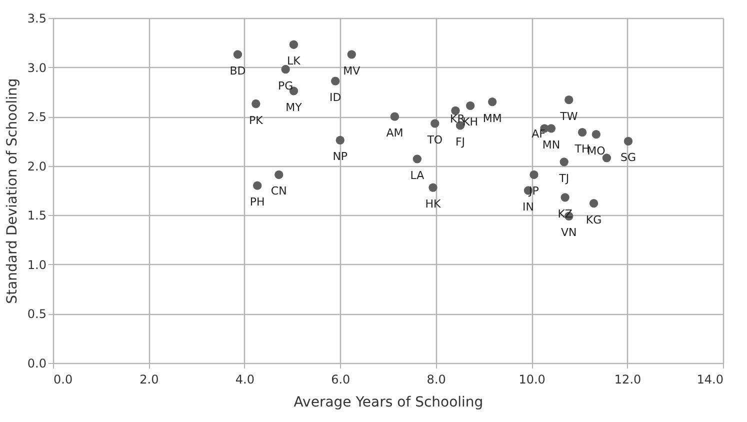 Image resolution: width=747 pixels, height=422 pixels. Describe the element at coordinates (340, 379) in the screenshot. I see `x-tick-label: 6.0` at that location.